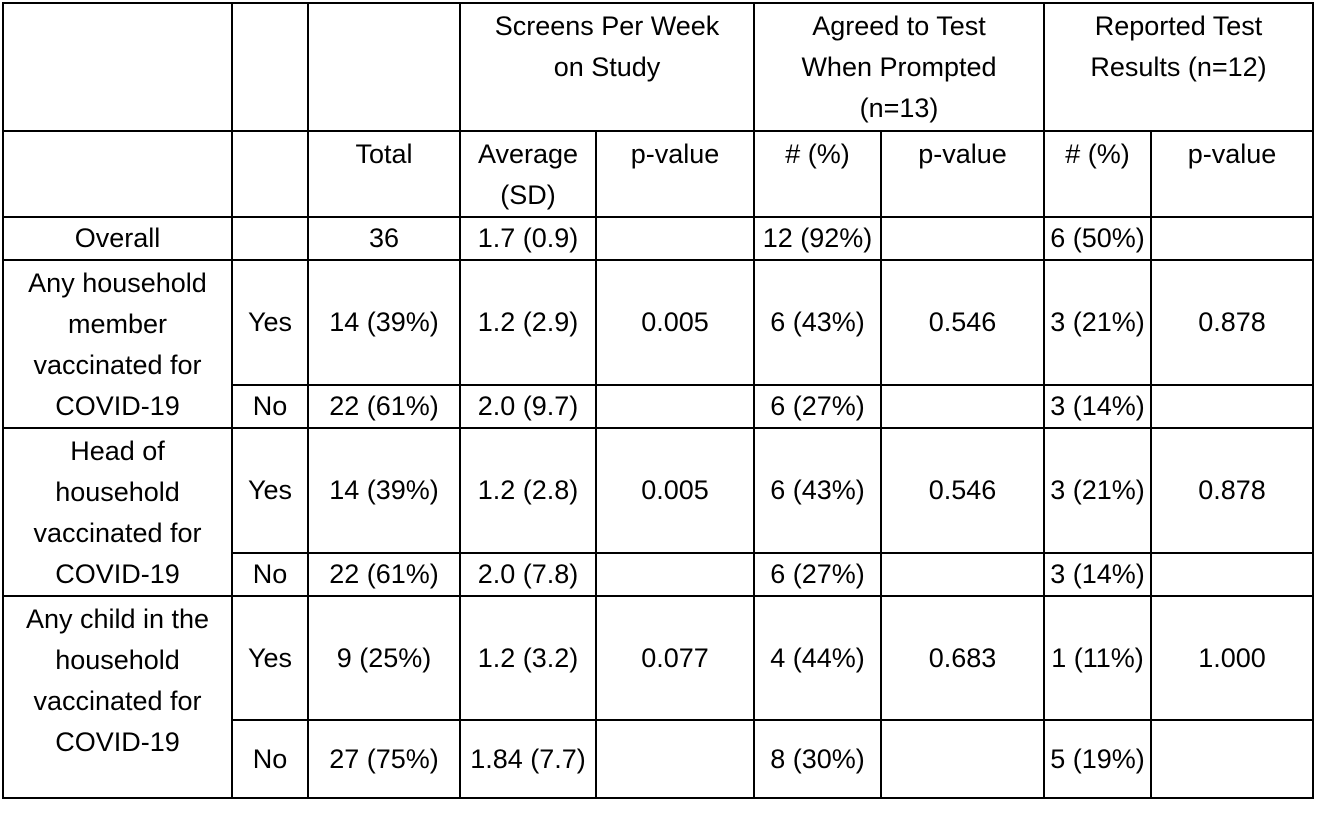 Image resolution: width=1318 pixels, height=814 pixels. Describe the element at coordinates (270, 238) in the screenshot. I see `cell-subgroup` at that location.